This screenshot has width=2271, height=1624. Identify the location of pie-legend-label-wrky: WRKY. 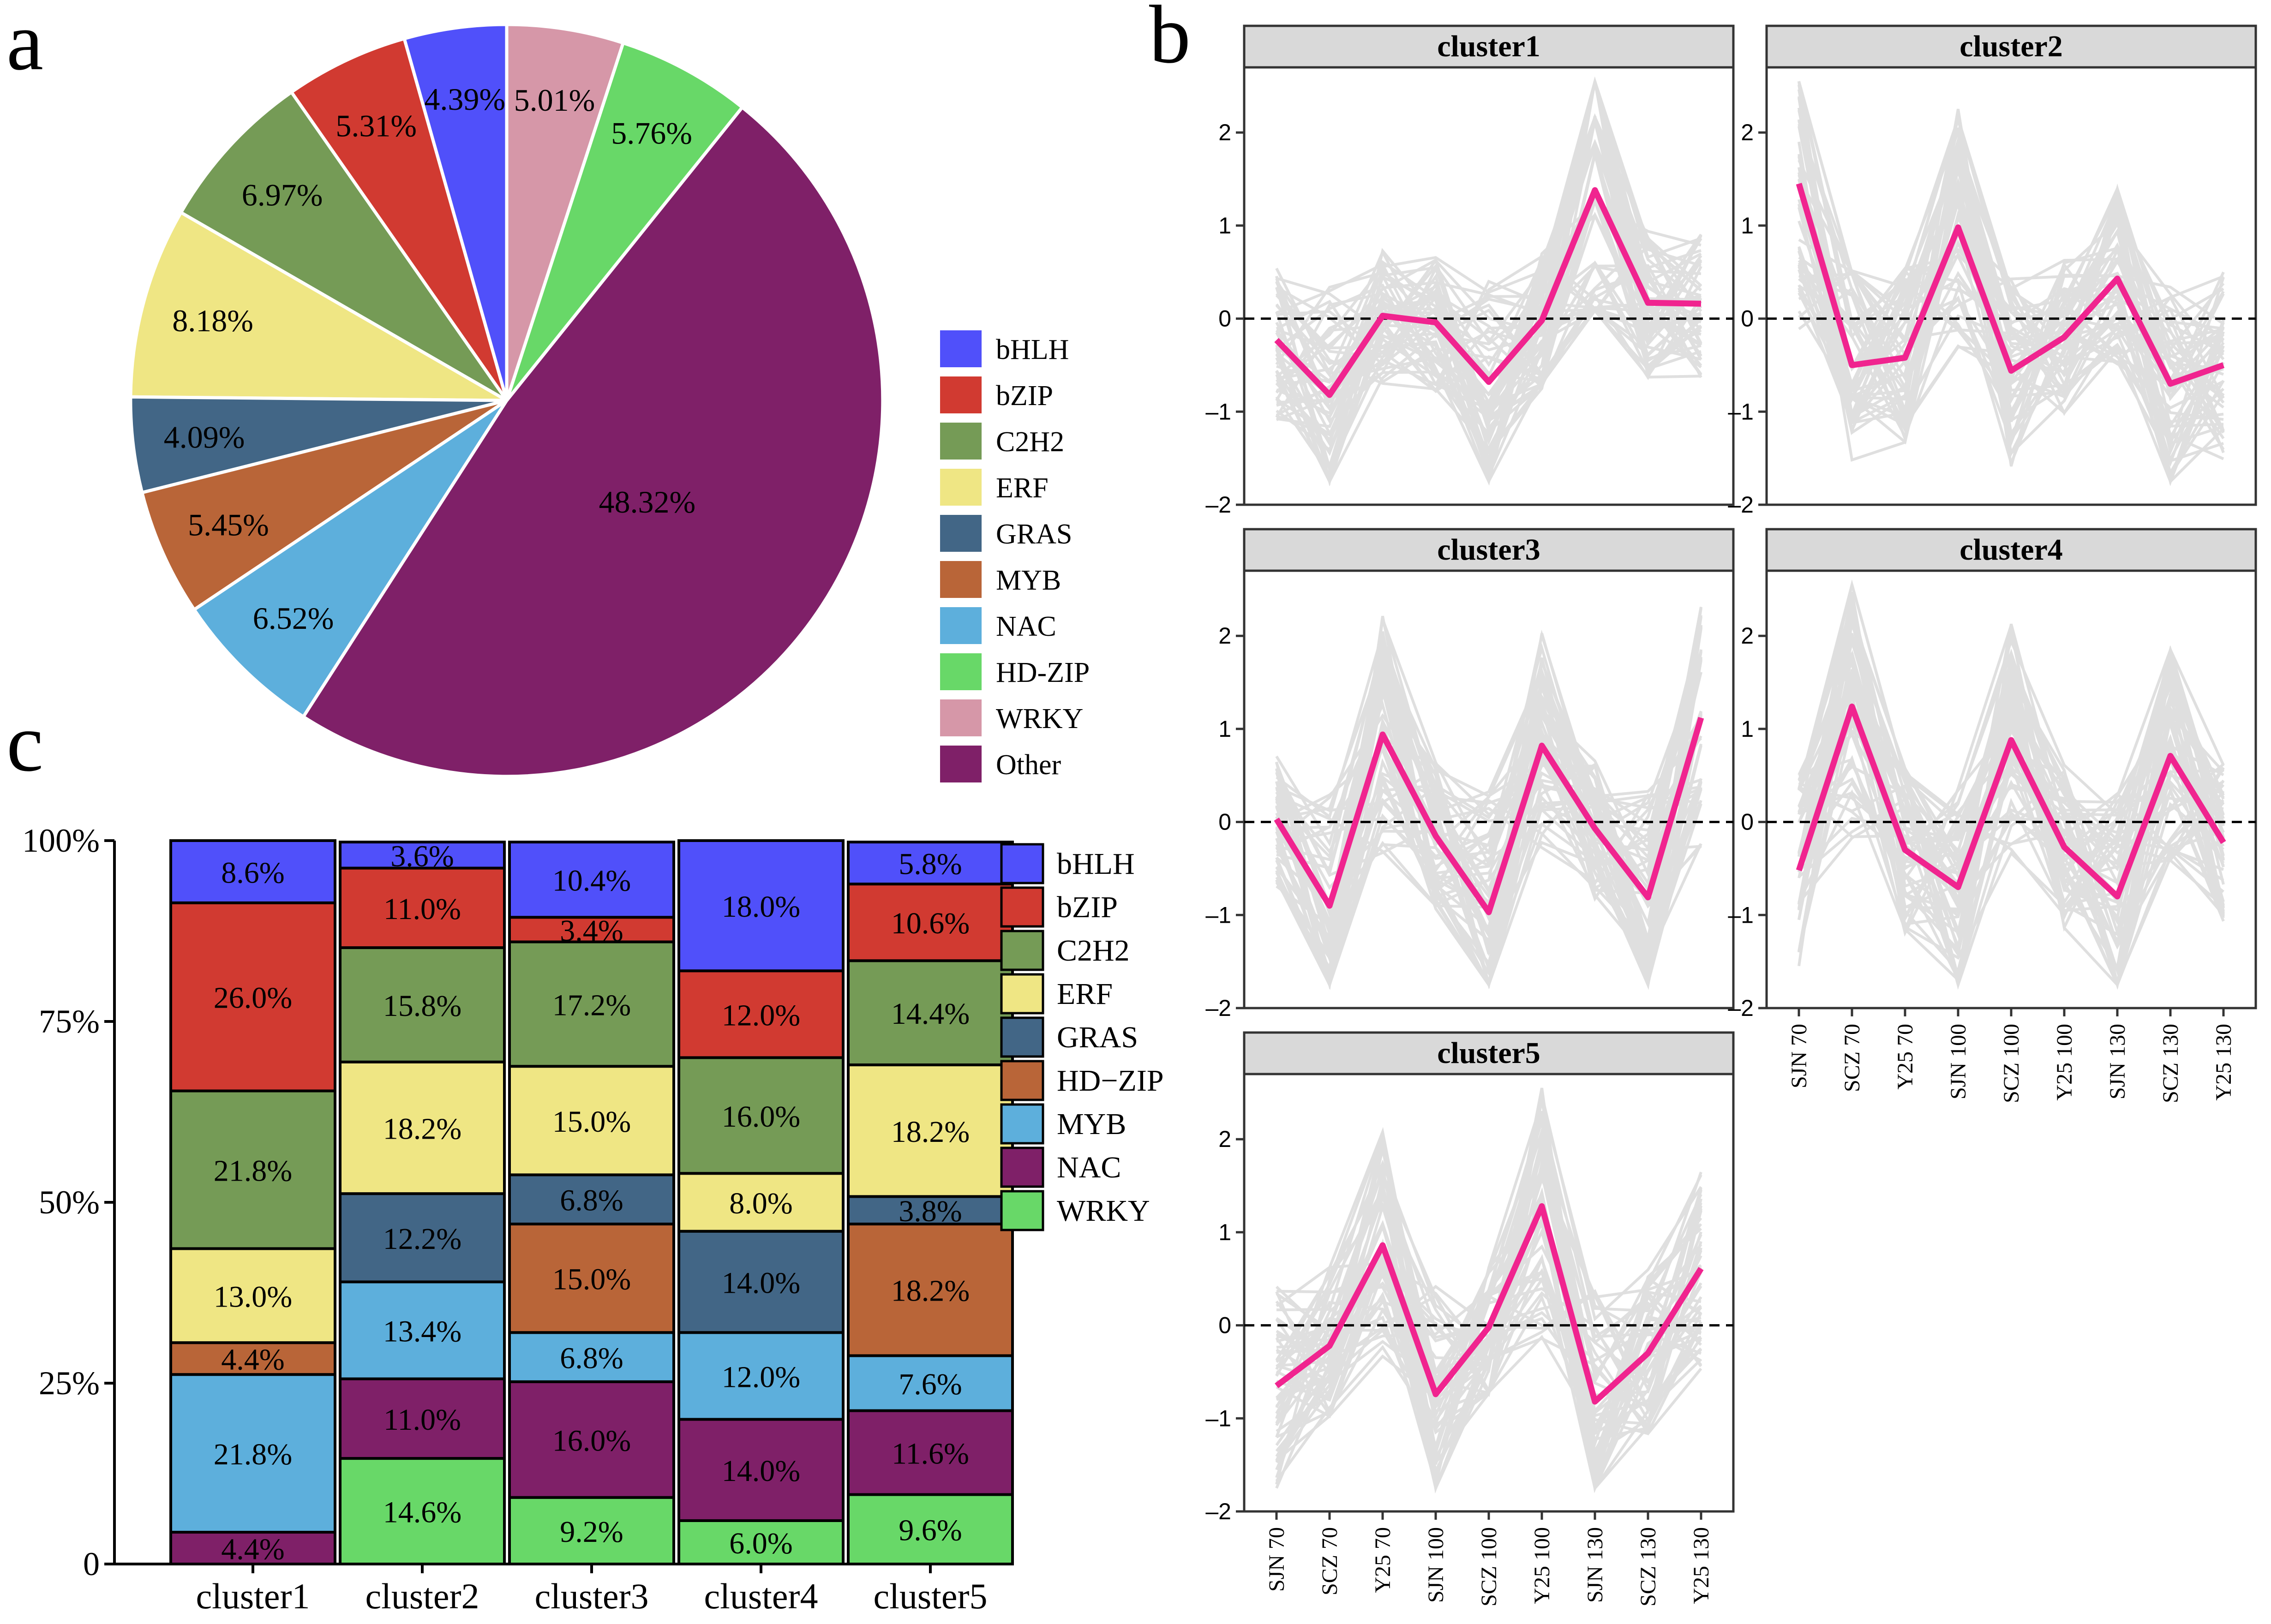
(1039, 718).